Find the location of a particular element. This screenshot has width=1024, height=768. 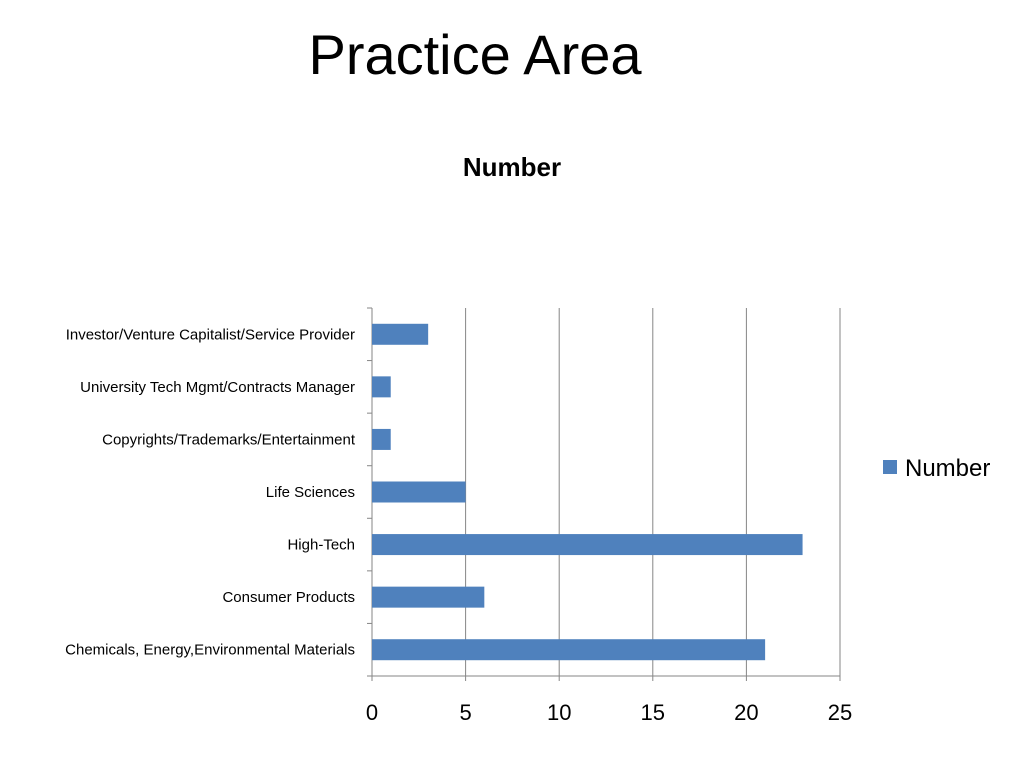

x-tick-label: 15 is located at coordinates (653, 712).